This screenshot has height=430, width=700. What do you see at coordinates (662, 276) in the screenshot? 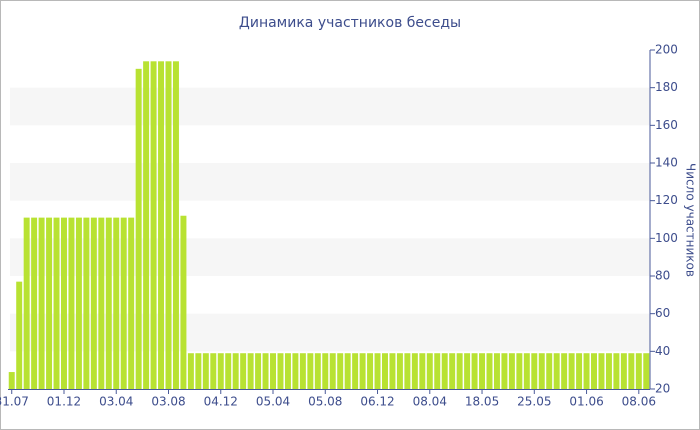
I see `y-tick-label: 80` at bounding box center [662, 276].